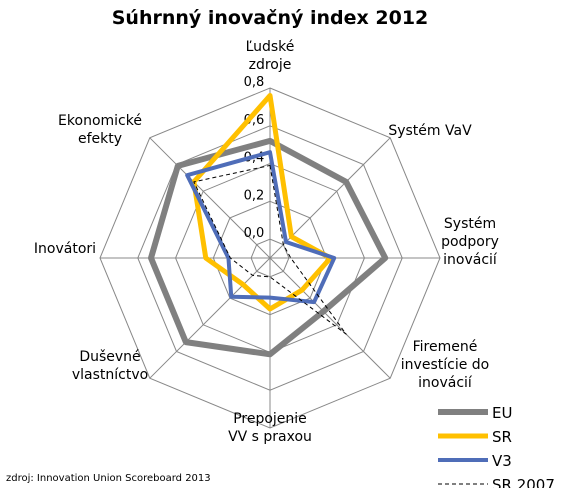 This screenshot has height=488, width=569. Describe the element at coordinates (65, 249) in the screenshot. I see `category-label: Inovátori` at that location.